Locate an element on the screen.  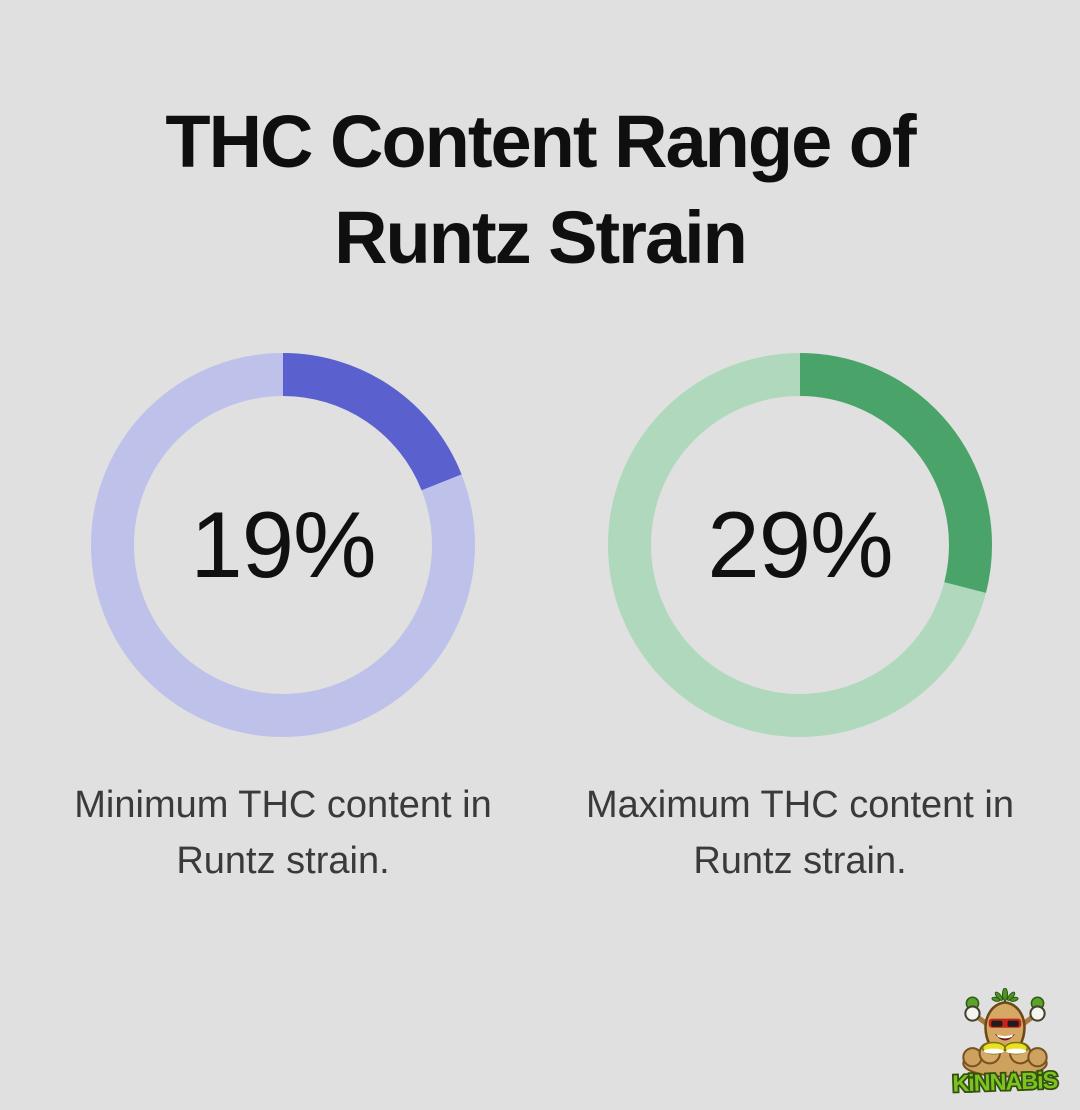
mascot-shoes is located at coordinates (1005, 1048).